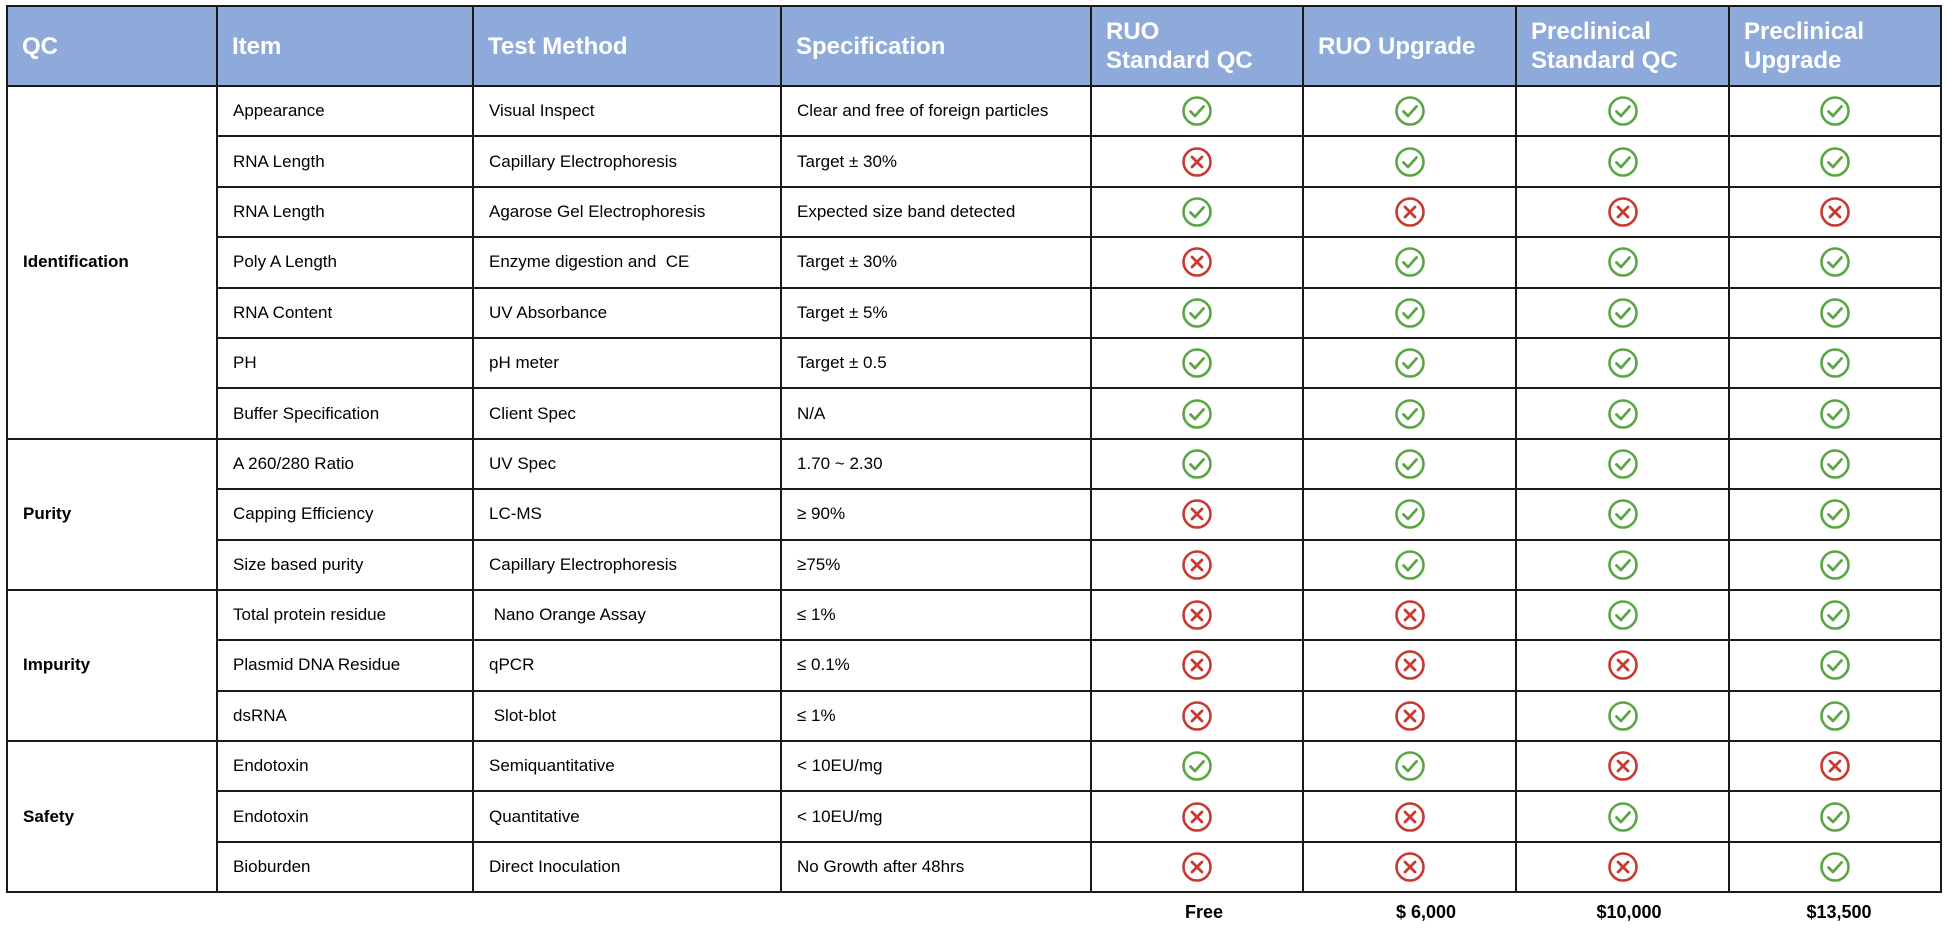 This screenshot has width=1946, height=930. What do you see at coordinates (973, 915) in the screenshot?
I see `price-row: Free $ 6,000 $10,000 $13,500` at bounding box center [973, 915].